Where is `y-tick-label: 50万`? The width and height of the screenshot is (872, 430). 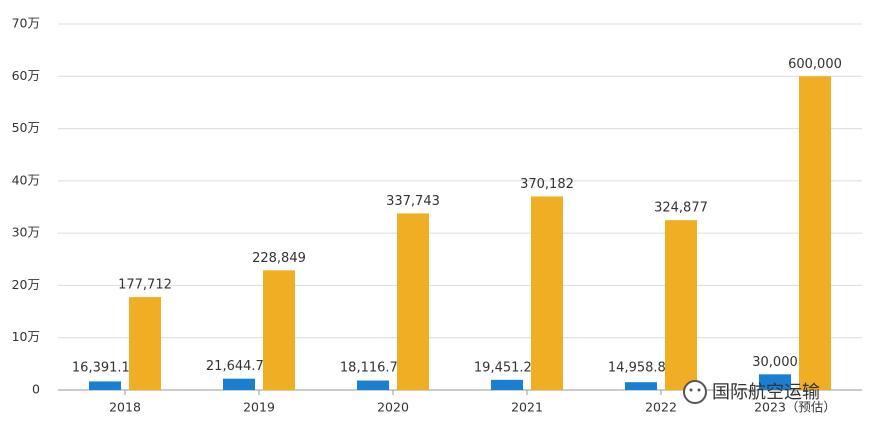 y-tick-label: 50万 is located at coordinates (26, 127).